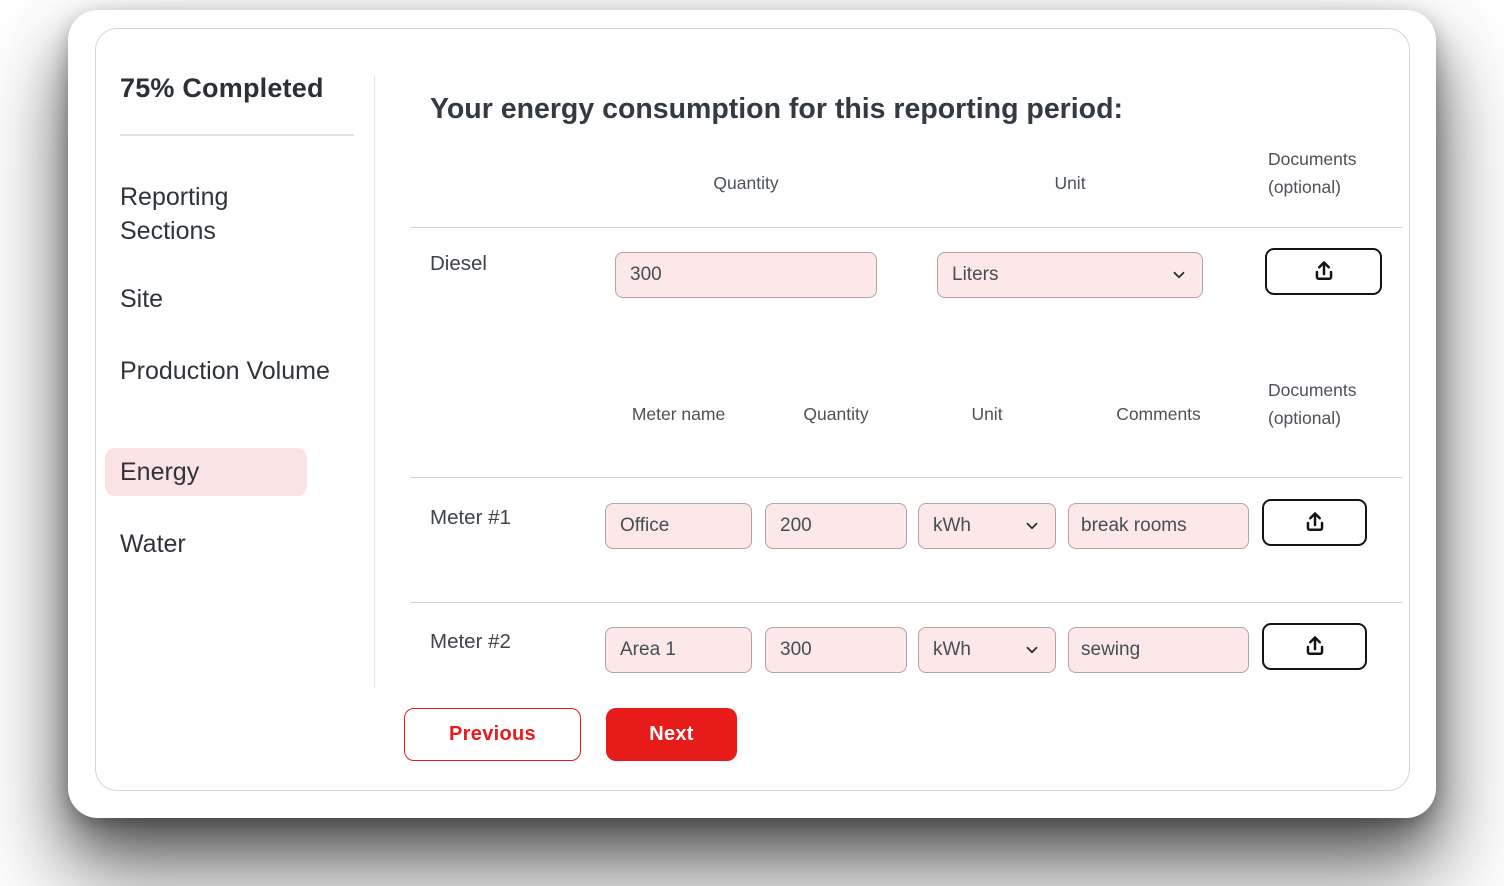 Image resolution: width=1504 pixels, height=886 pixels. What do you see at coordinates (374, 382) in the screenshot?
I see `sidebar-vertical-divider` at bounding box center [374, 382].